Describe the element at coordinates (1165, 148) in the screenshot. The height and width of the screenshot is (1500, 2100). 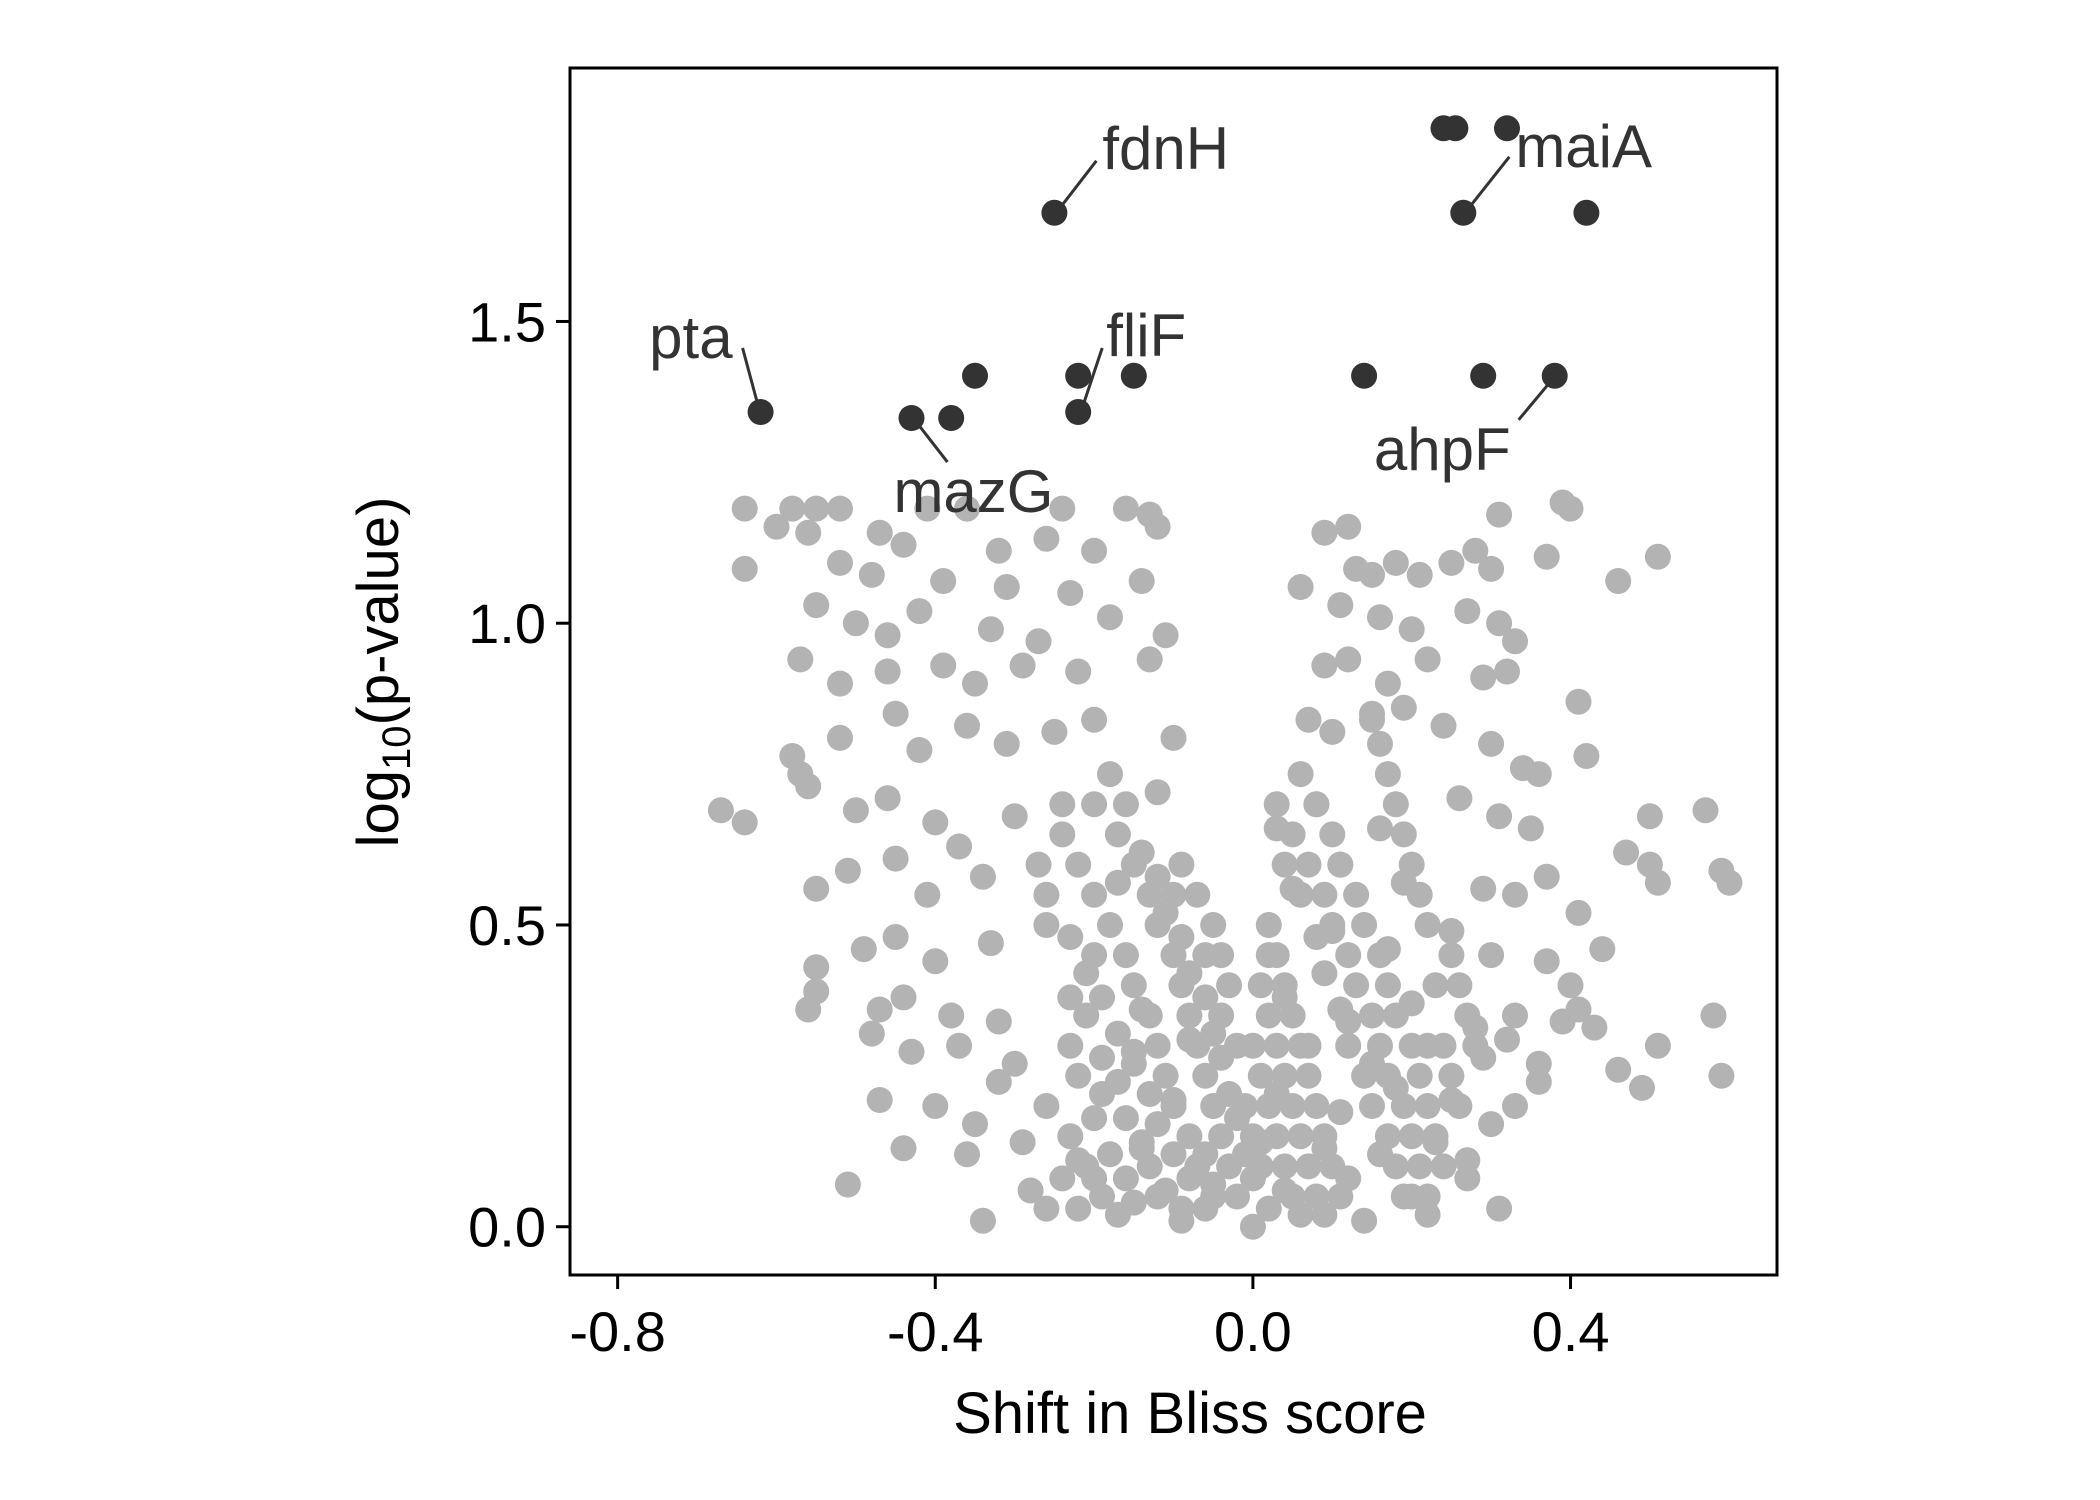
I see `gene-label-fdnH: fdnH` at that location.